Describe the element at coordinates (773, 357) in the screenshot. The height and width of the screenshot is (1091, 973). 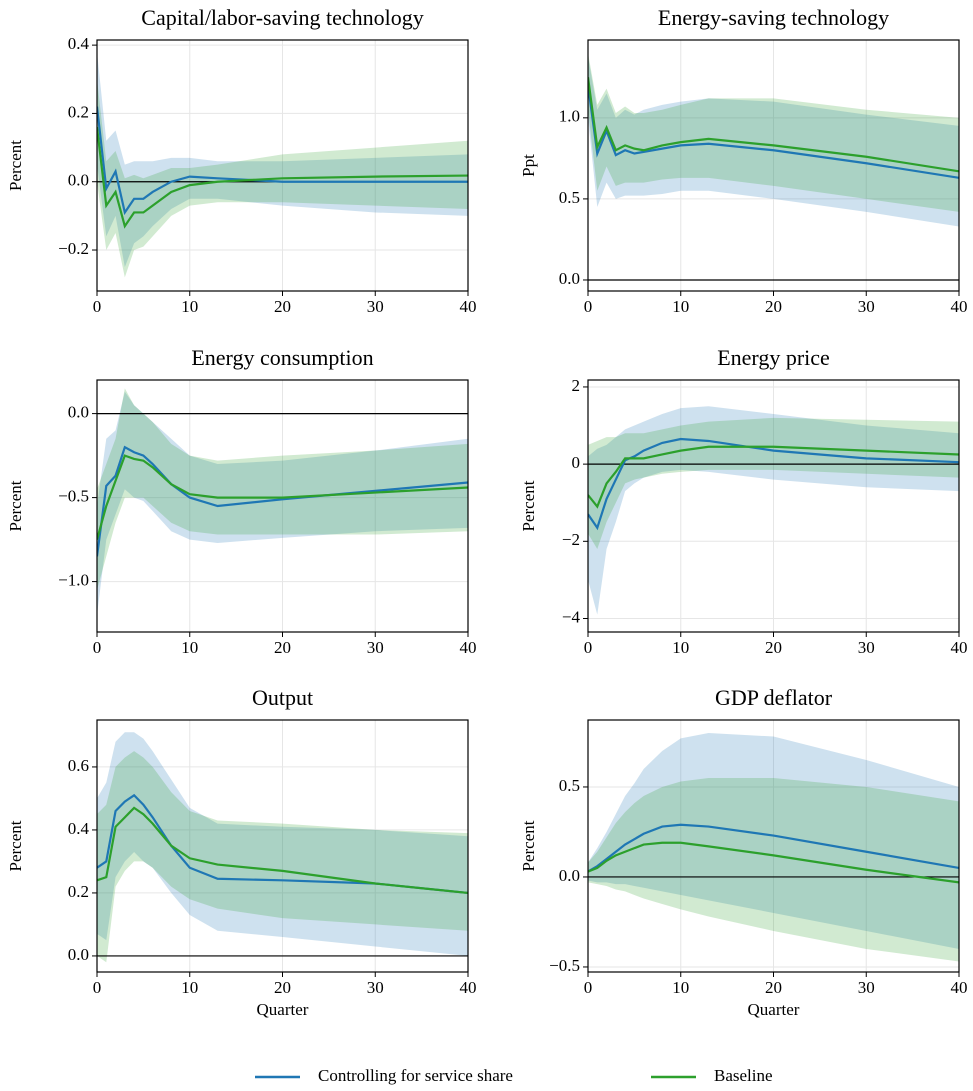
I see `chart-title: Energy price` at that location.